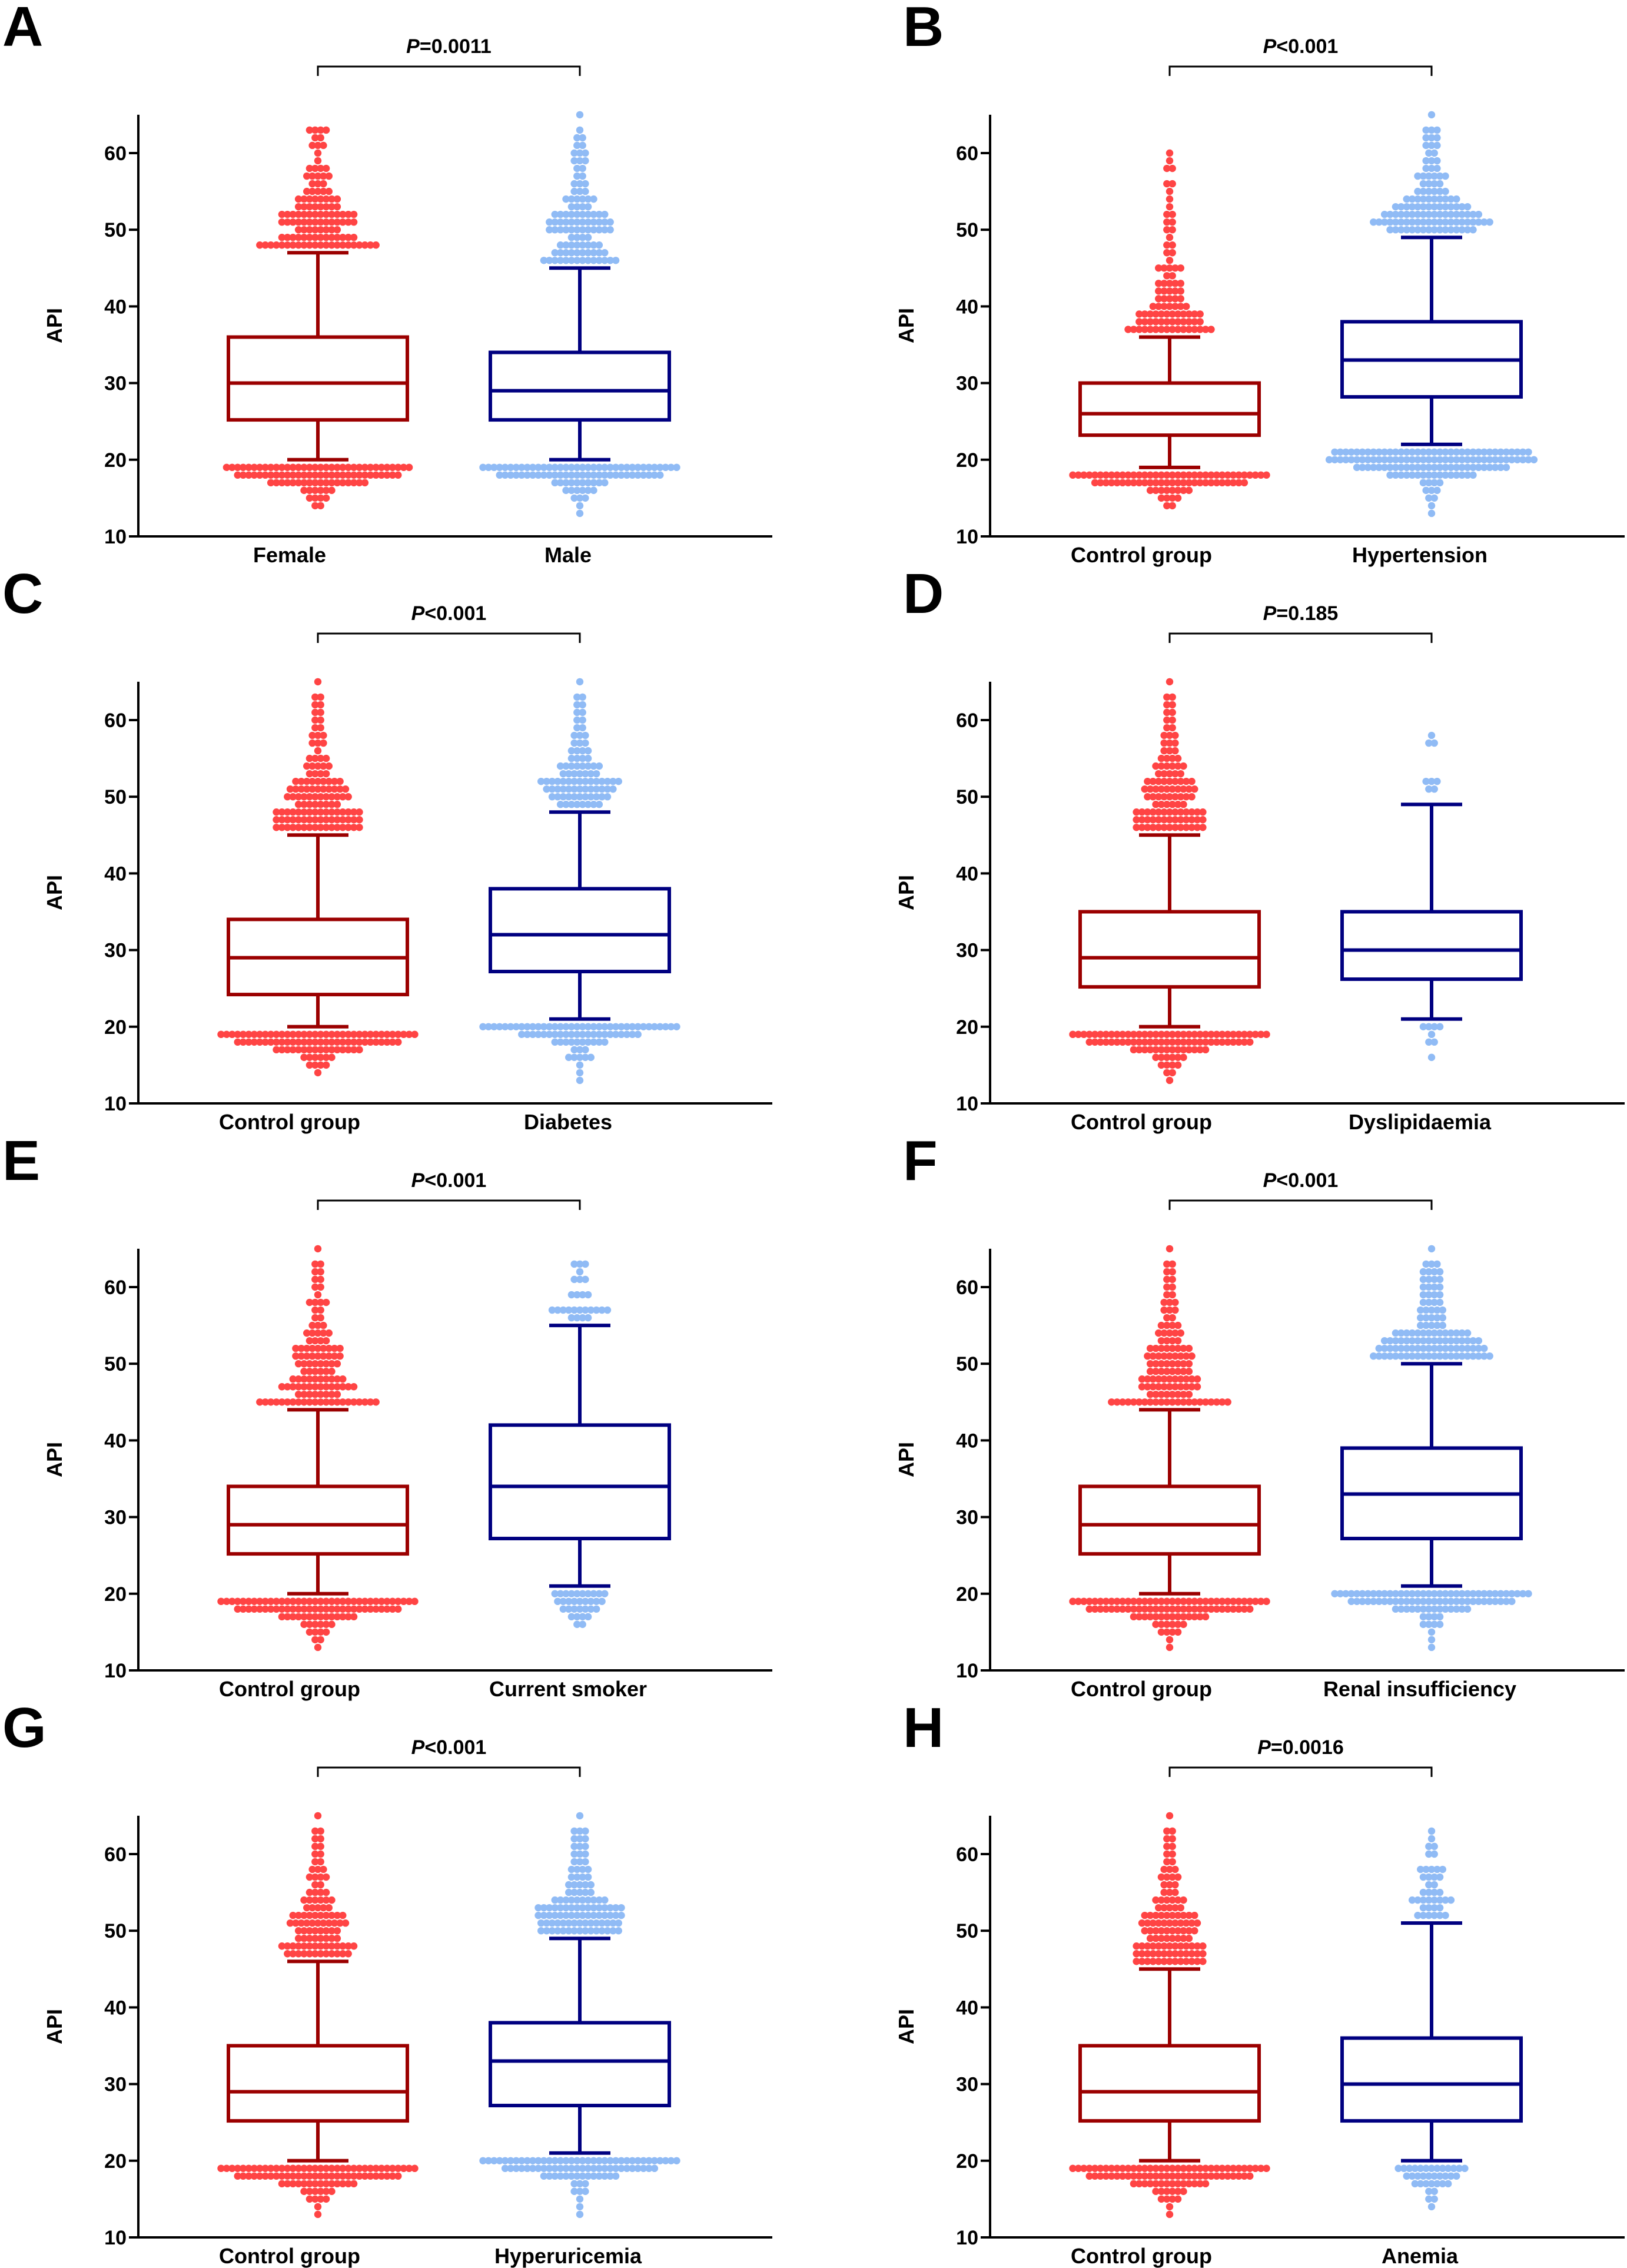 This screenshot has width=1627, height=2268. What do you see at coordinates (318, 1473) in the screenshot?
I see `group-0: Control group` at bounding box center [318, 1473].